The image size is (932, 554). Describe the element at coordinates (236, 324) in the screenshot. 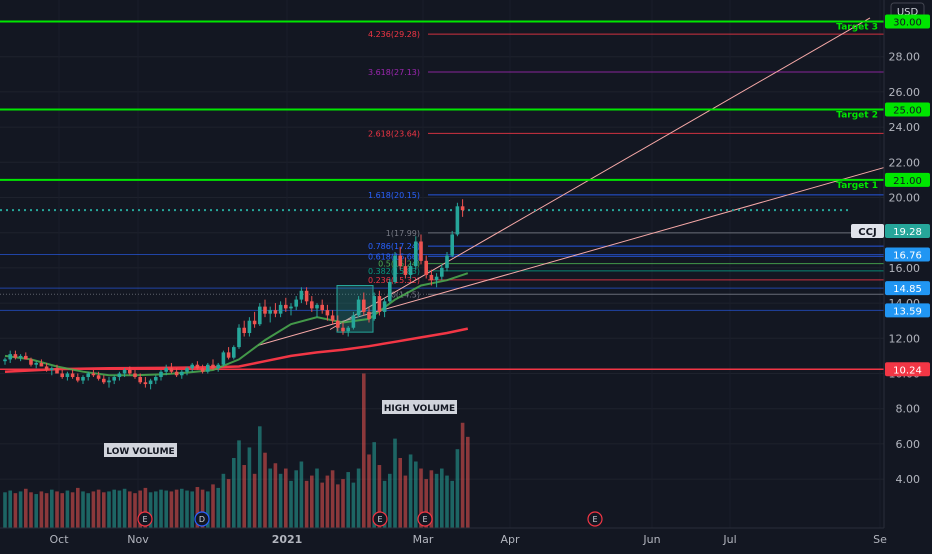

I see `short-moving-average` at that location.